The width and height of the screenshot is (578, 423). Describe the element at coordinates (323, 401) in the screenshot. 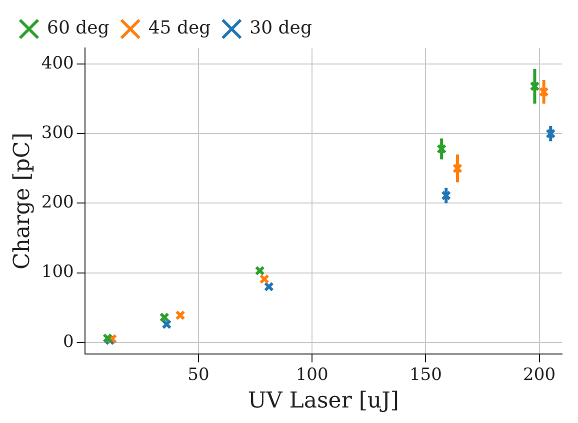

I see `x-axis-title: UV Laser [uJ]` at that location.